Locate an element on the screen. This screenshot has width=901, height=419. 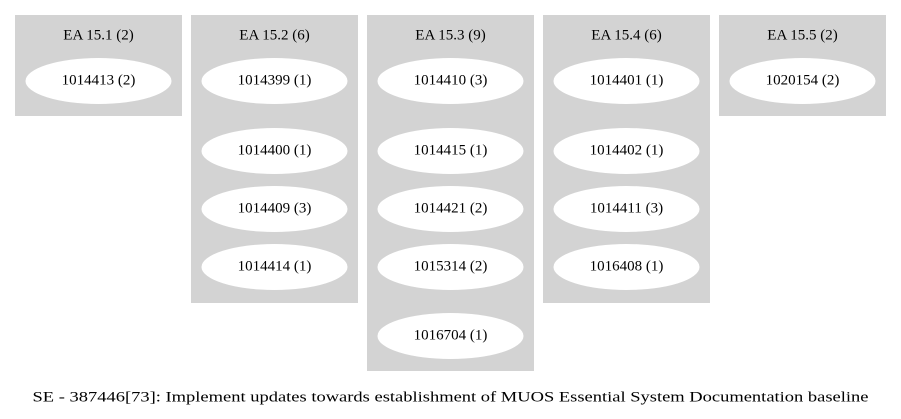
node-1014410-ellipse is located at coordinates (450, 81).